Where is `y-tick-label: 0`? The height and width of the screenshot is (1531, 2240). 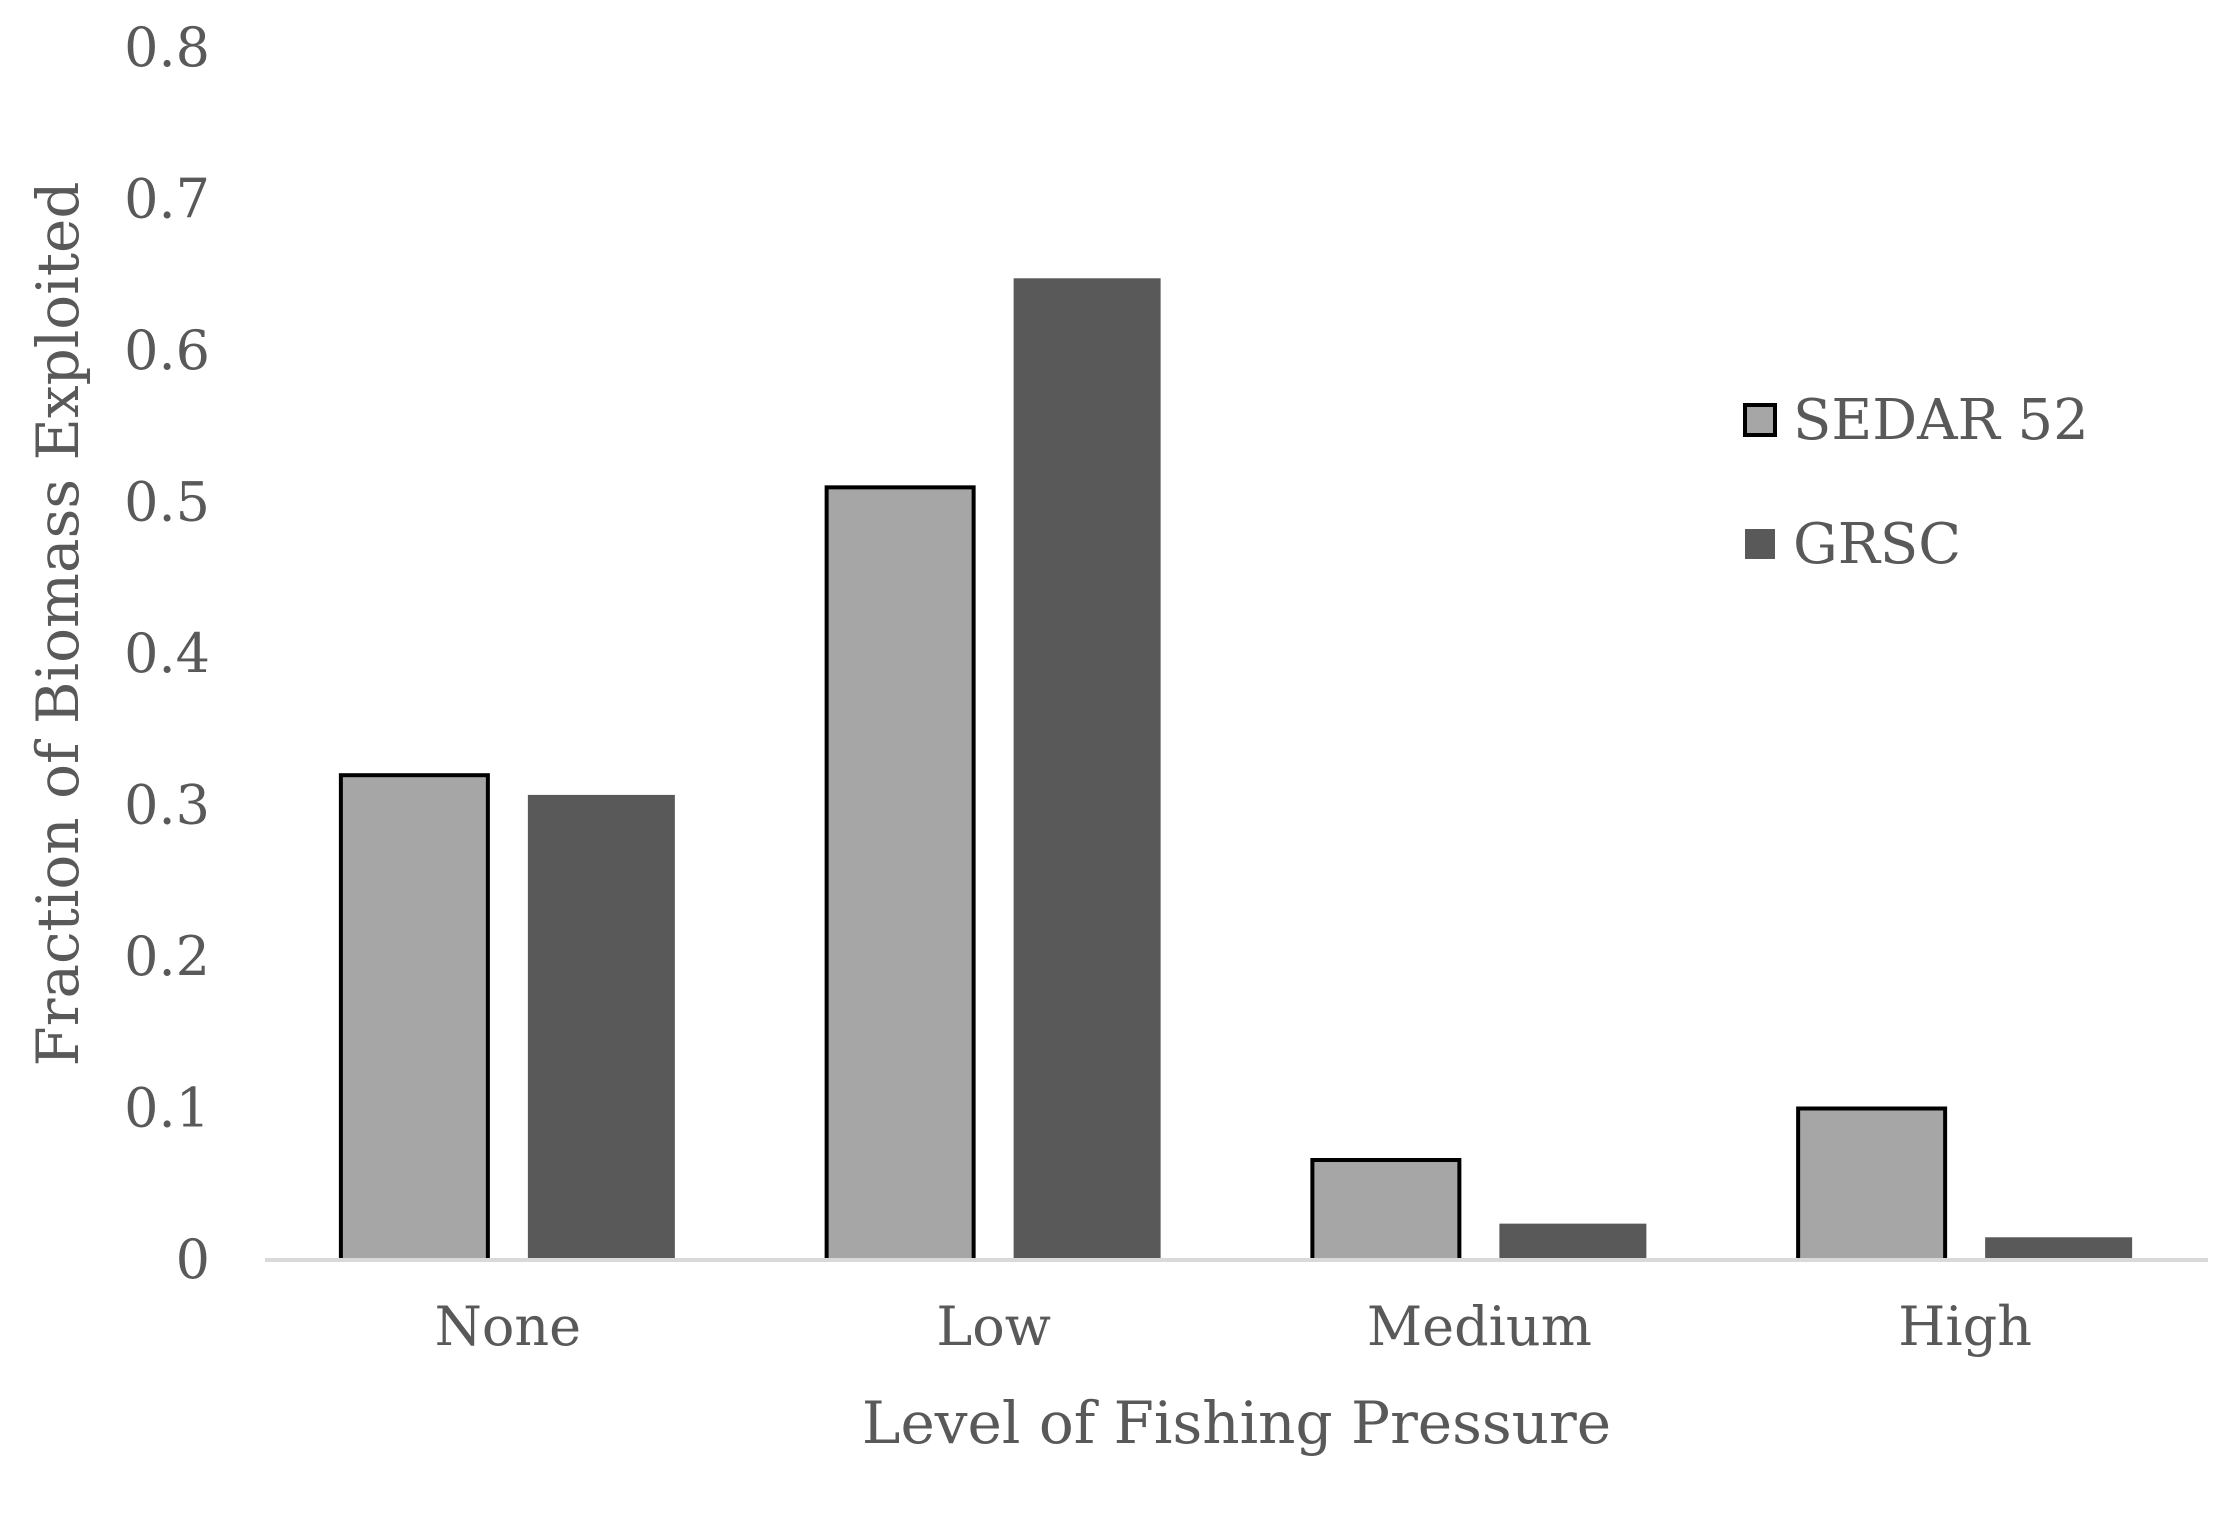
y-tick-label: 0 is located at coordinates (193, 1259).